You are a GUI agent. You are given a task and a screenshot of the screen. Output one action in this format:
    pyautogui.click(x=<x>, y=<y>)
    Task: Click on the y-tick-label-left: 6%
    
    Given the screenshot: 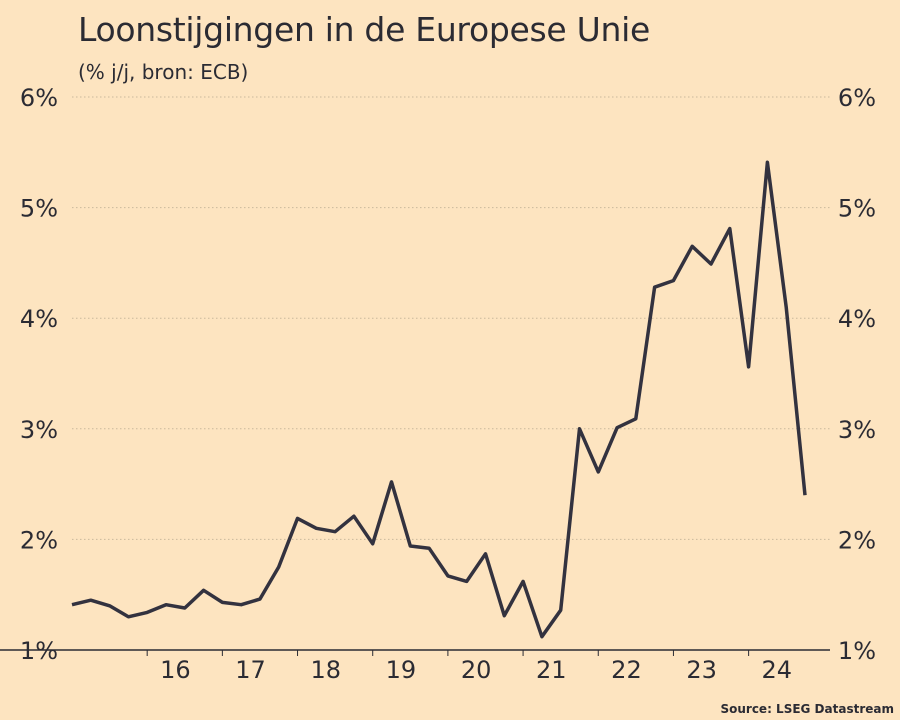 What is the action you would take?
    pyautogui.click(x=39, y=98)
    